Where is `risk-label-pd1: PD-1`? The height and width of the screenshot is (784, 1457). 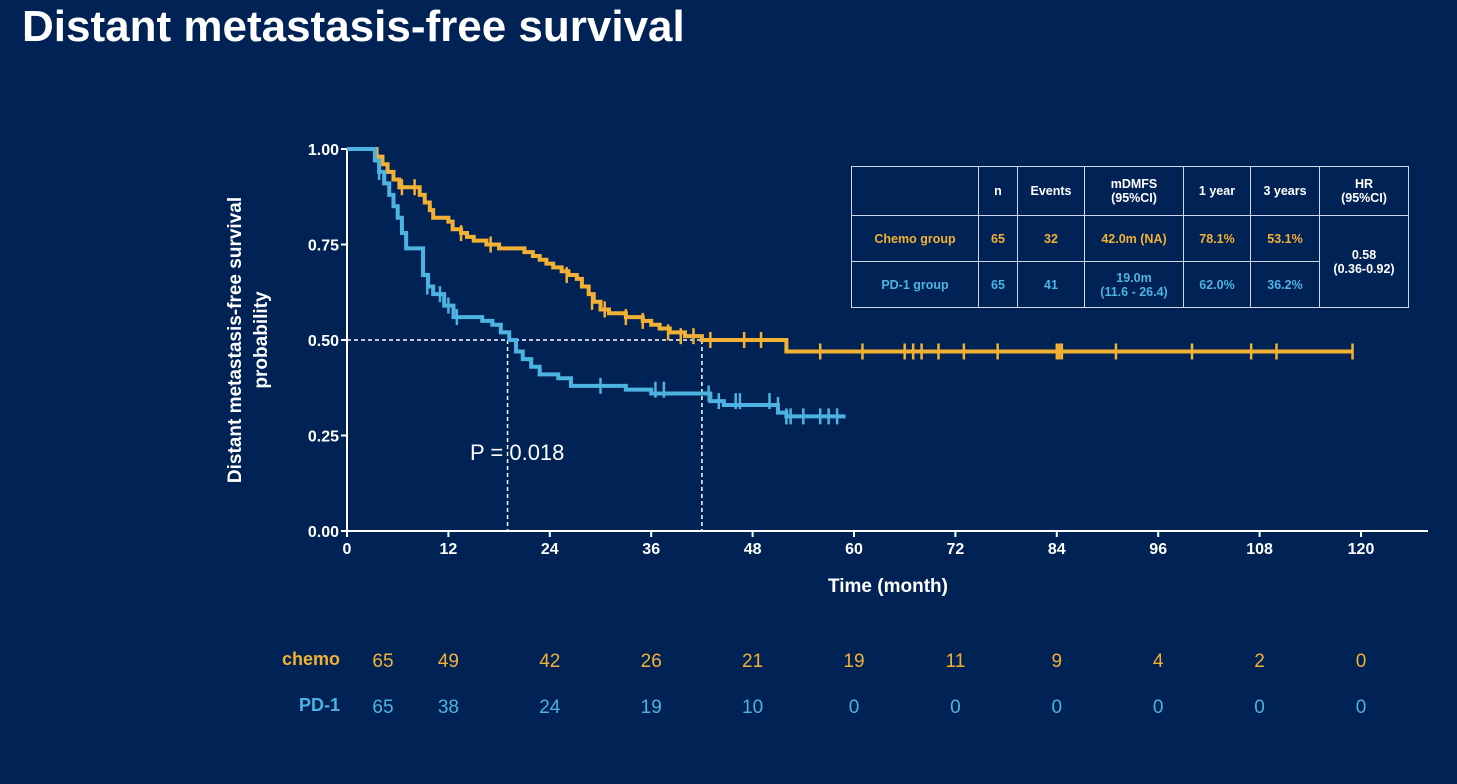
risk-label-pd1: PD-1 is located at coordinates (319, 705).